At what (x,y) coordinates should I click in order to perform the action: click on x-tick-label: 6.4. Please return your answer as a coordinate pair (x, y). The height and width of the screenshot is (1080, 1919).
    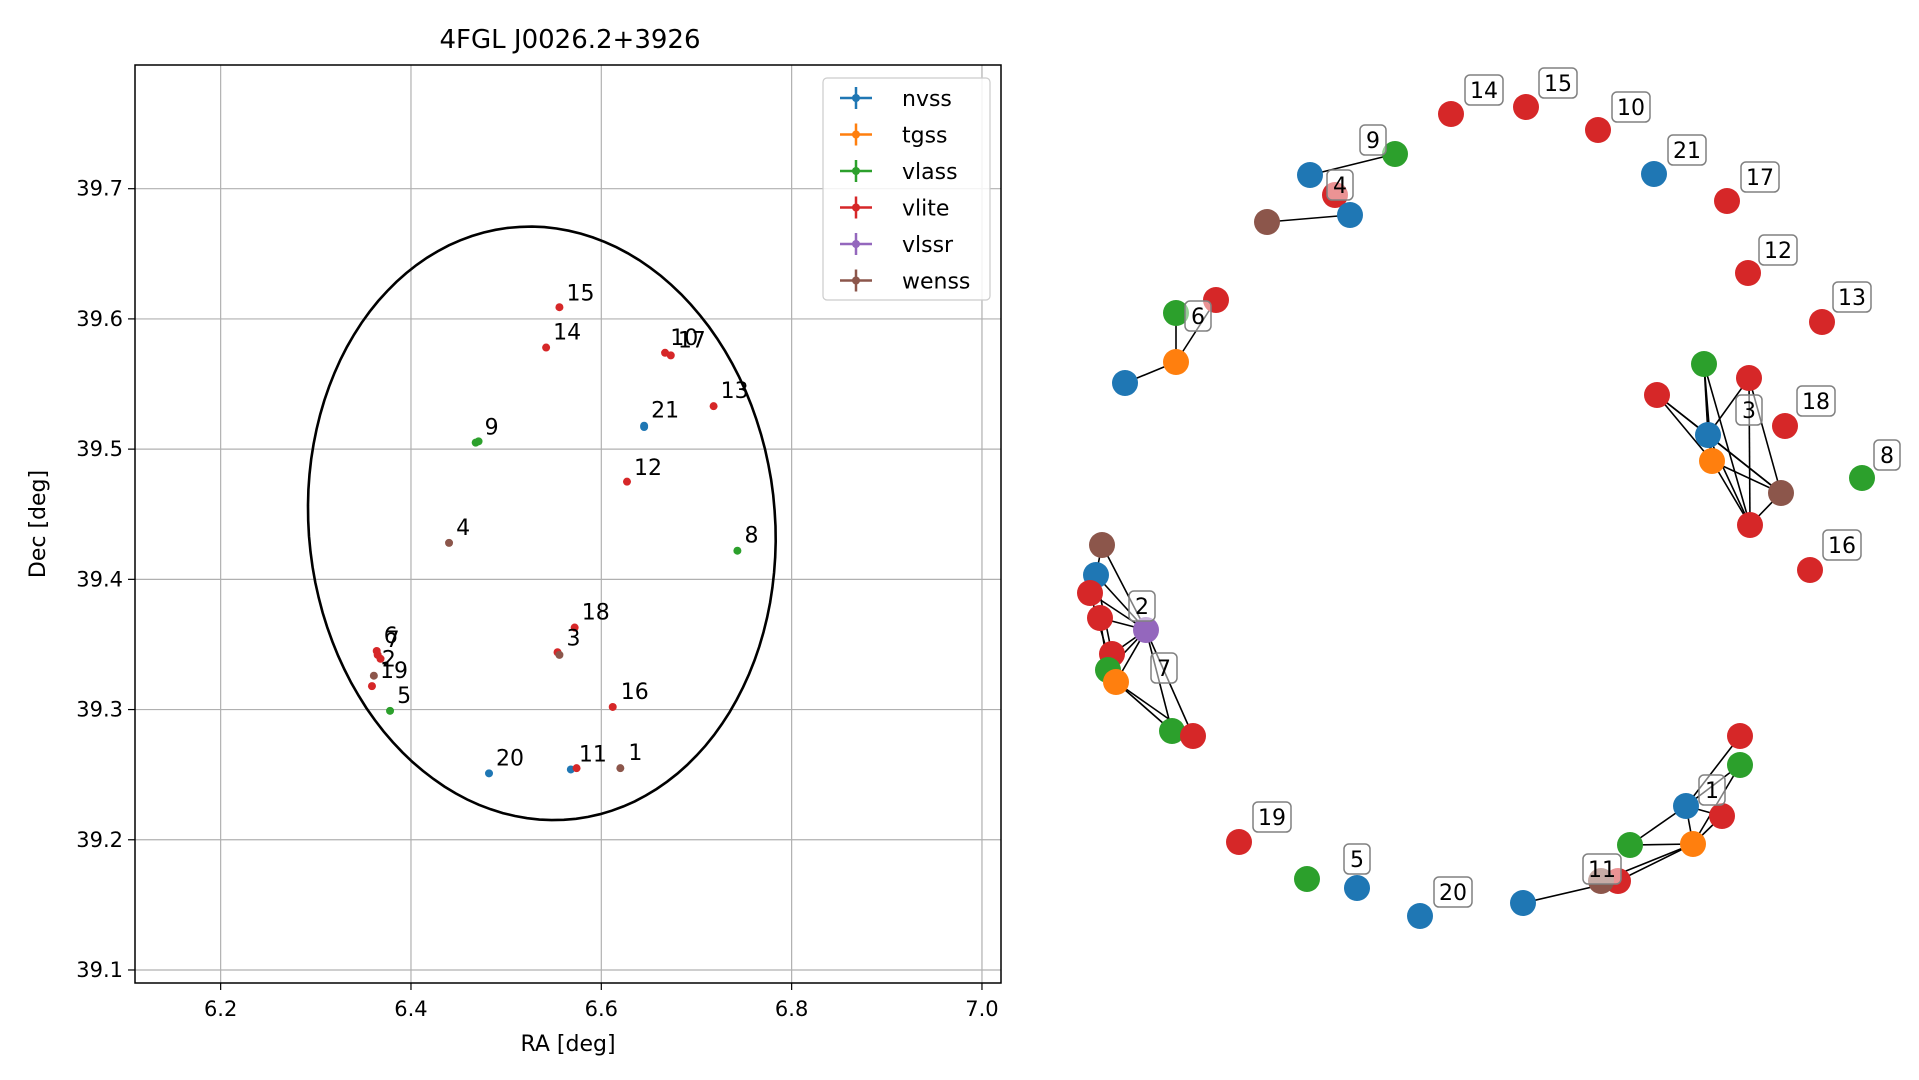
    Looking at the image, I should click on (410, 1009).